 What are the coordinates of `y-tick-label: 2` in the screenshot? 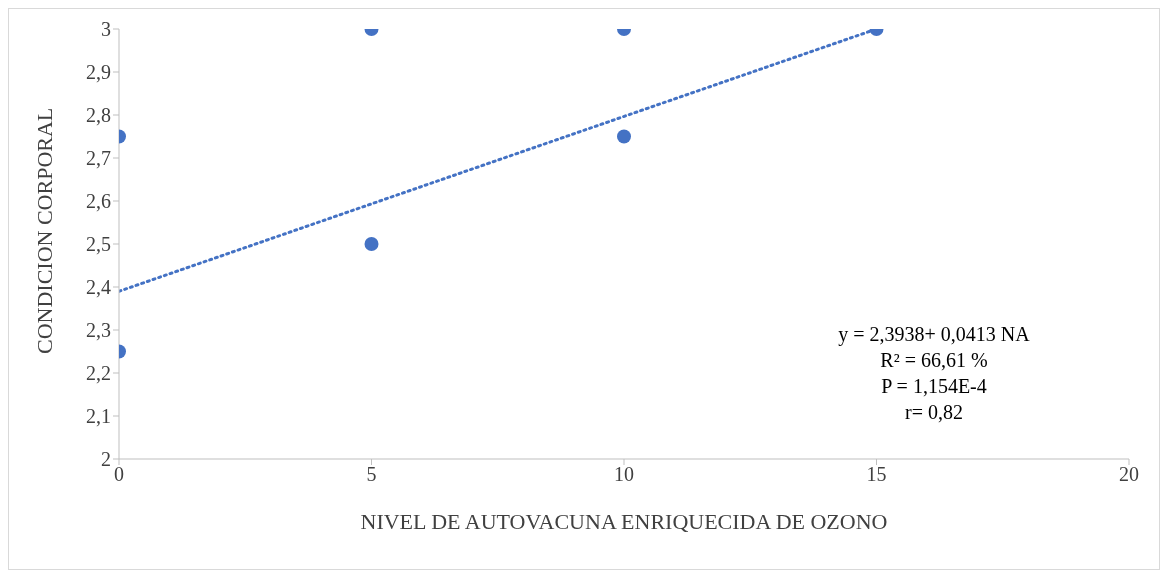 It's located at (106, 459).